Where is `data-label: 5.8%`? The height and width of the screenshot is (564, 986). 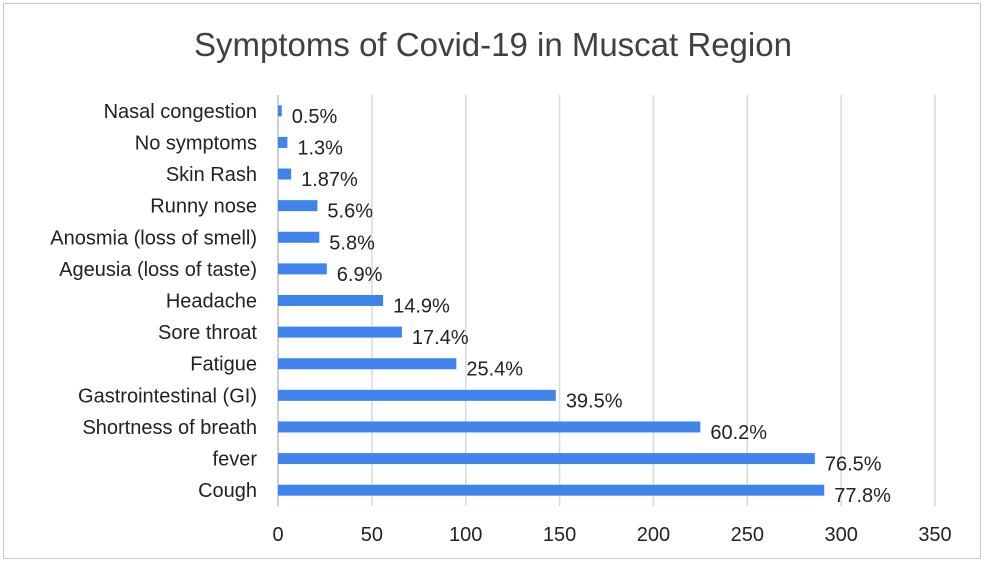
data-label: 5.8% is located at coordinates (352, 243).